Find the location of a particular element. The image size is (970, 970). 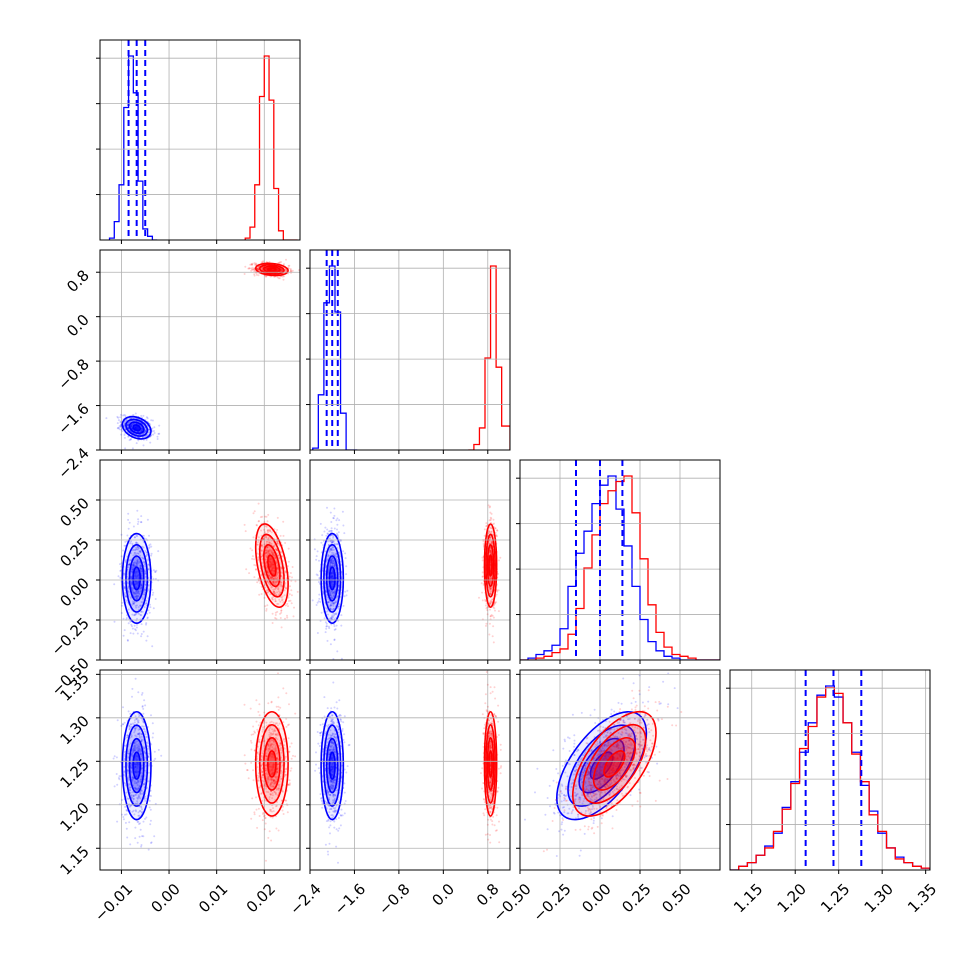

contour-red is located at coordinates (272, 269).